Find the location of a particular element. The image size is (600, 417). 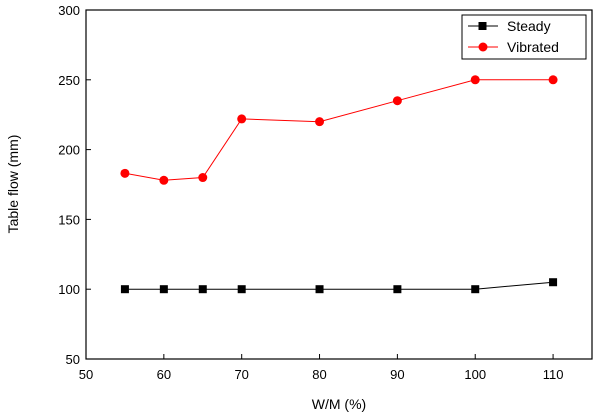

x-tick-label: 70 is located at coordinates (241, 374).